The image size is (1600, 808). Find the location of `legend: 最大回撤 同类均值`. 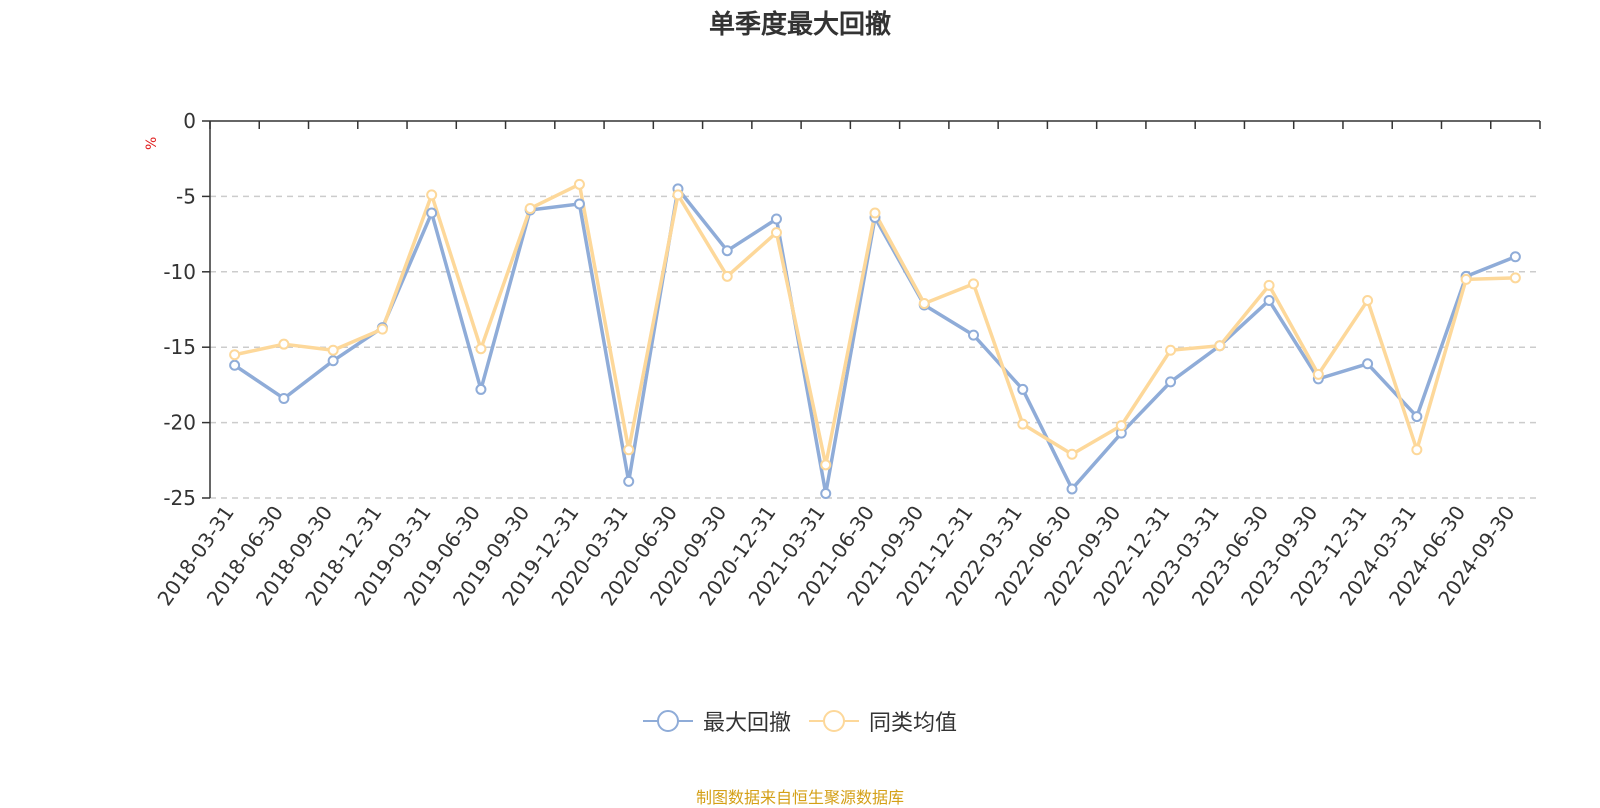

legend: 最大回撤 同类均值 is located at coordinates (800, 721).